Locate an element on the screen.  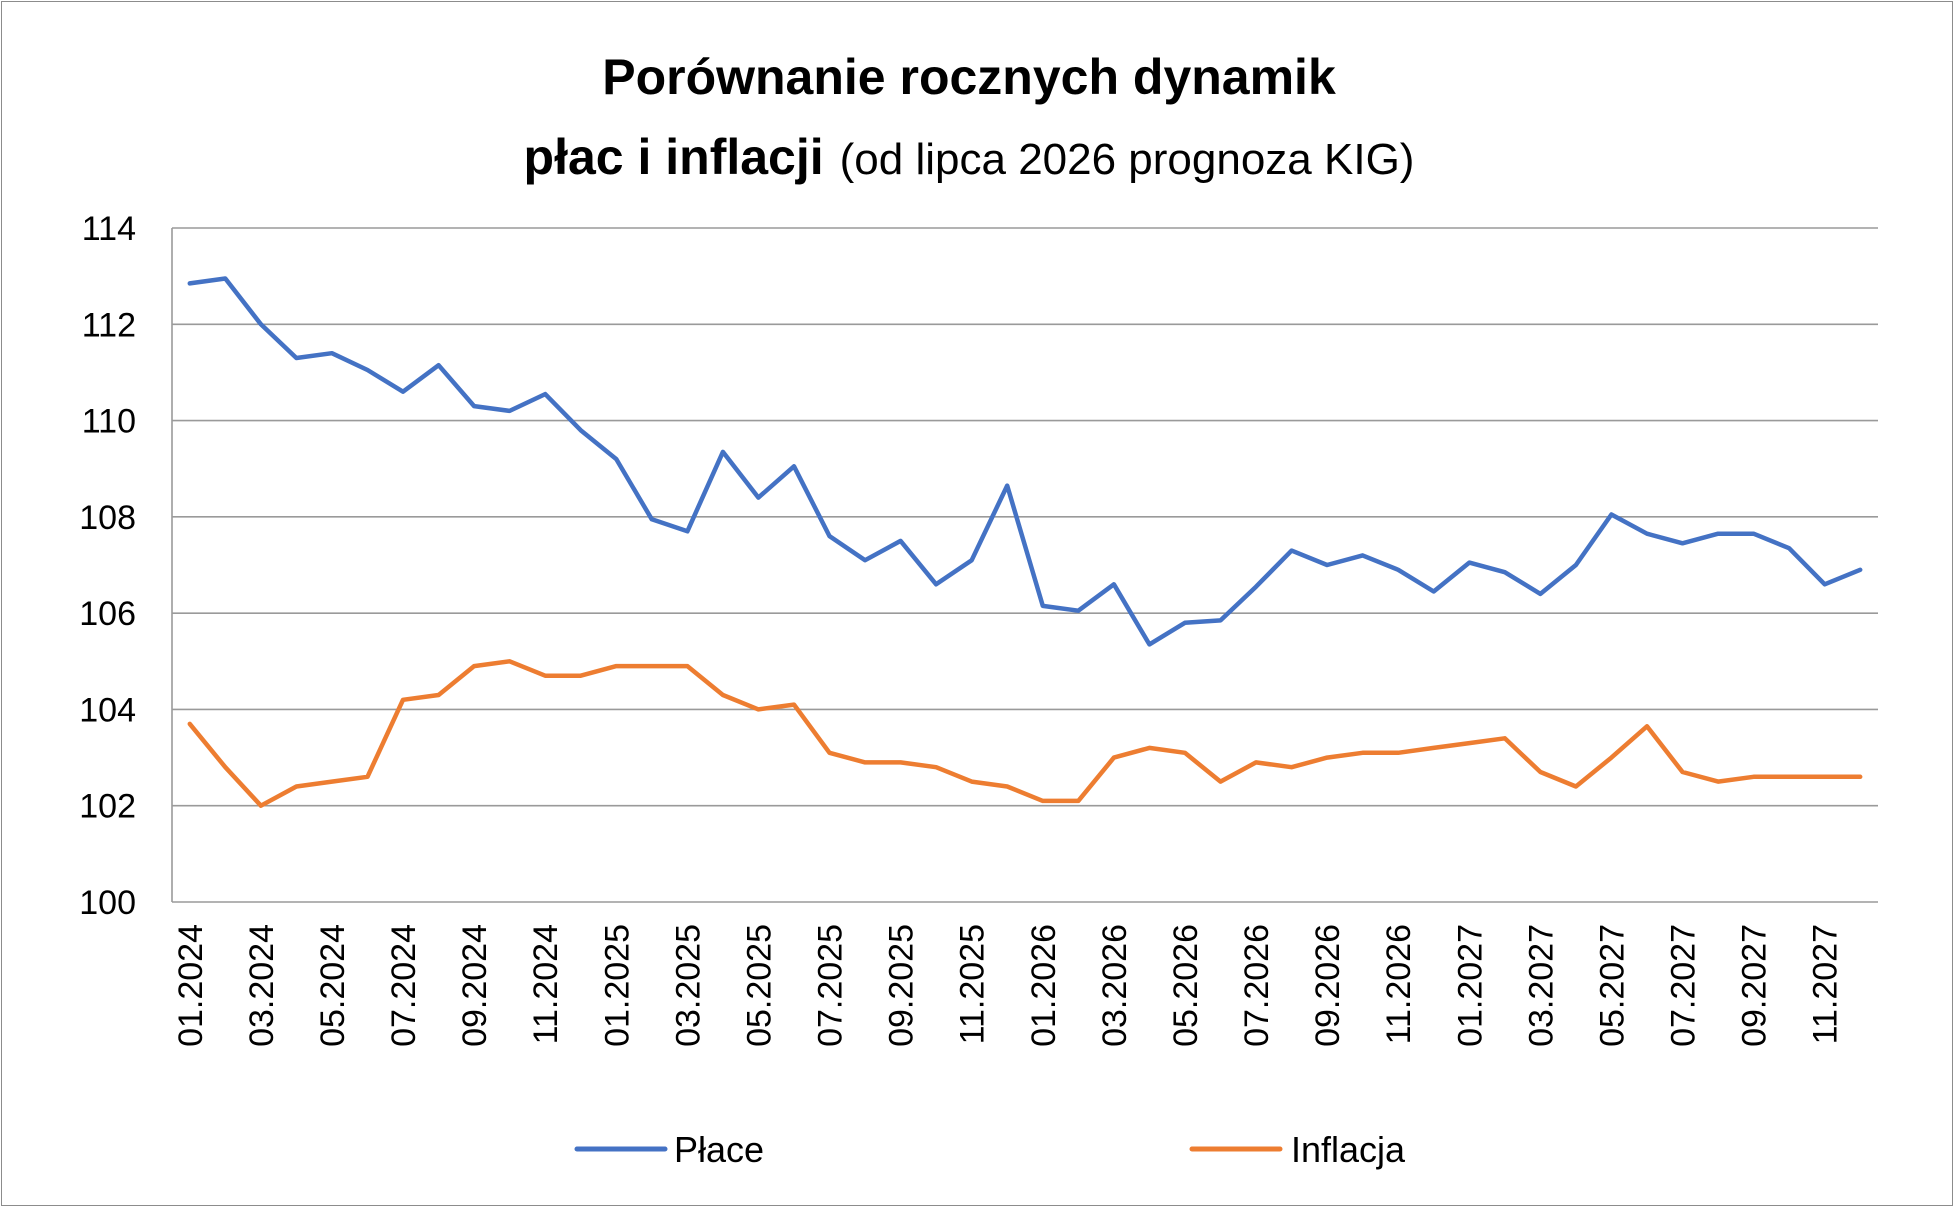
x-tick-label: 01.2024 is located at coordinates (191, 985).